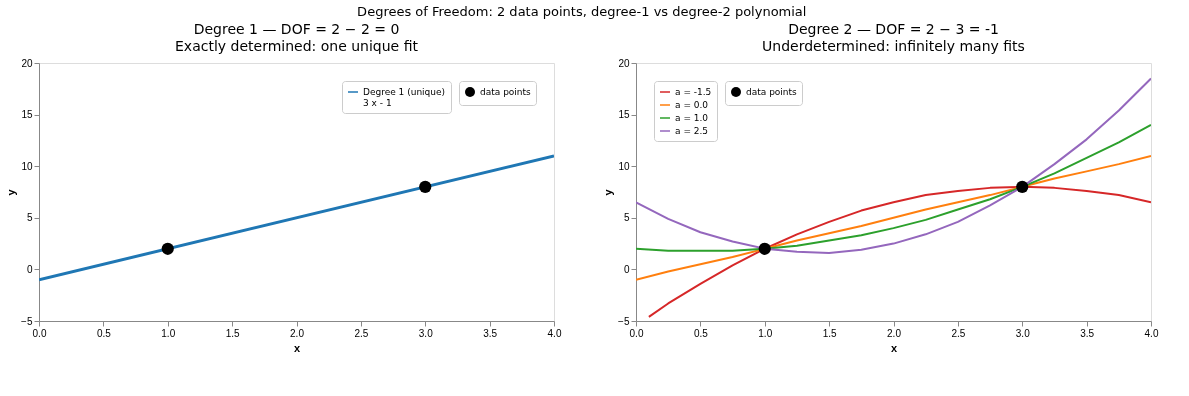 This screenshot has width=1189, height=396. Describe the element at coordinates (893, 29) in the screenshot. I see `chart-title: Degree 2 — DOF = 2 − 3 = -1` at that location.